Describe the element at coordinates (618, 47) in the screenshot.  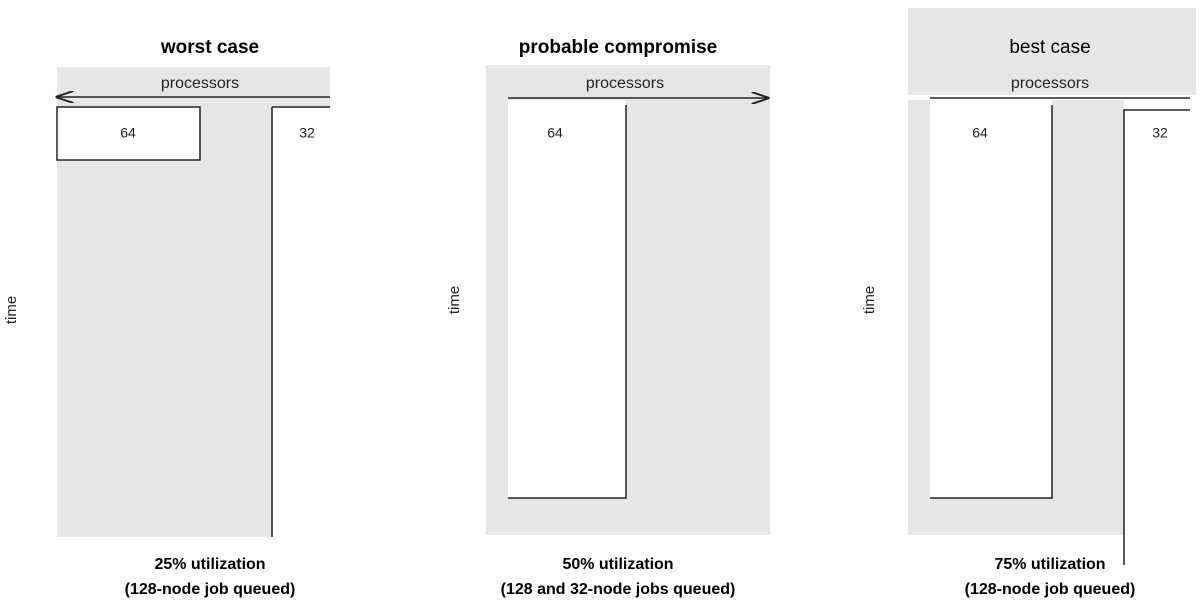
I see `panel-title: probable compromise` at that location.